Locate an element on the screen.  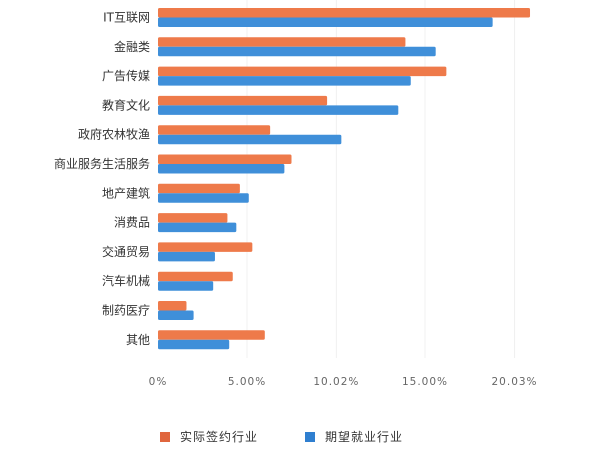
x-tick-label: 20.03% is located at coordinates (515, 382).